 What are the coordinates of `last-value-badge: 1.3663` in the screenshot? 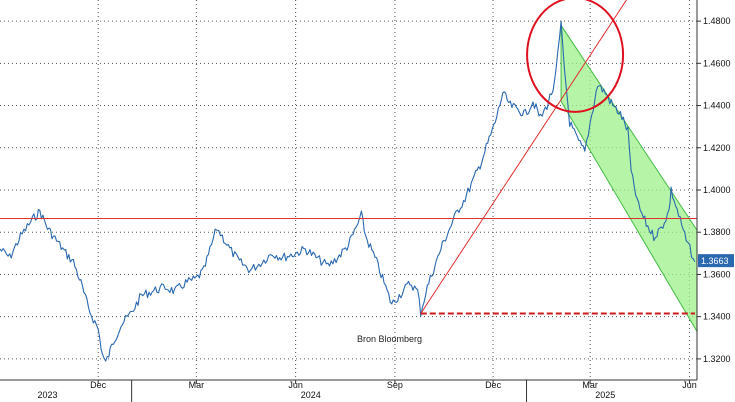 It's located at (716, 261).